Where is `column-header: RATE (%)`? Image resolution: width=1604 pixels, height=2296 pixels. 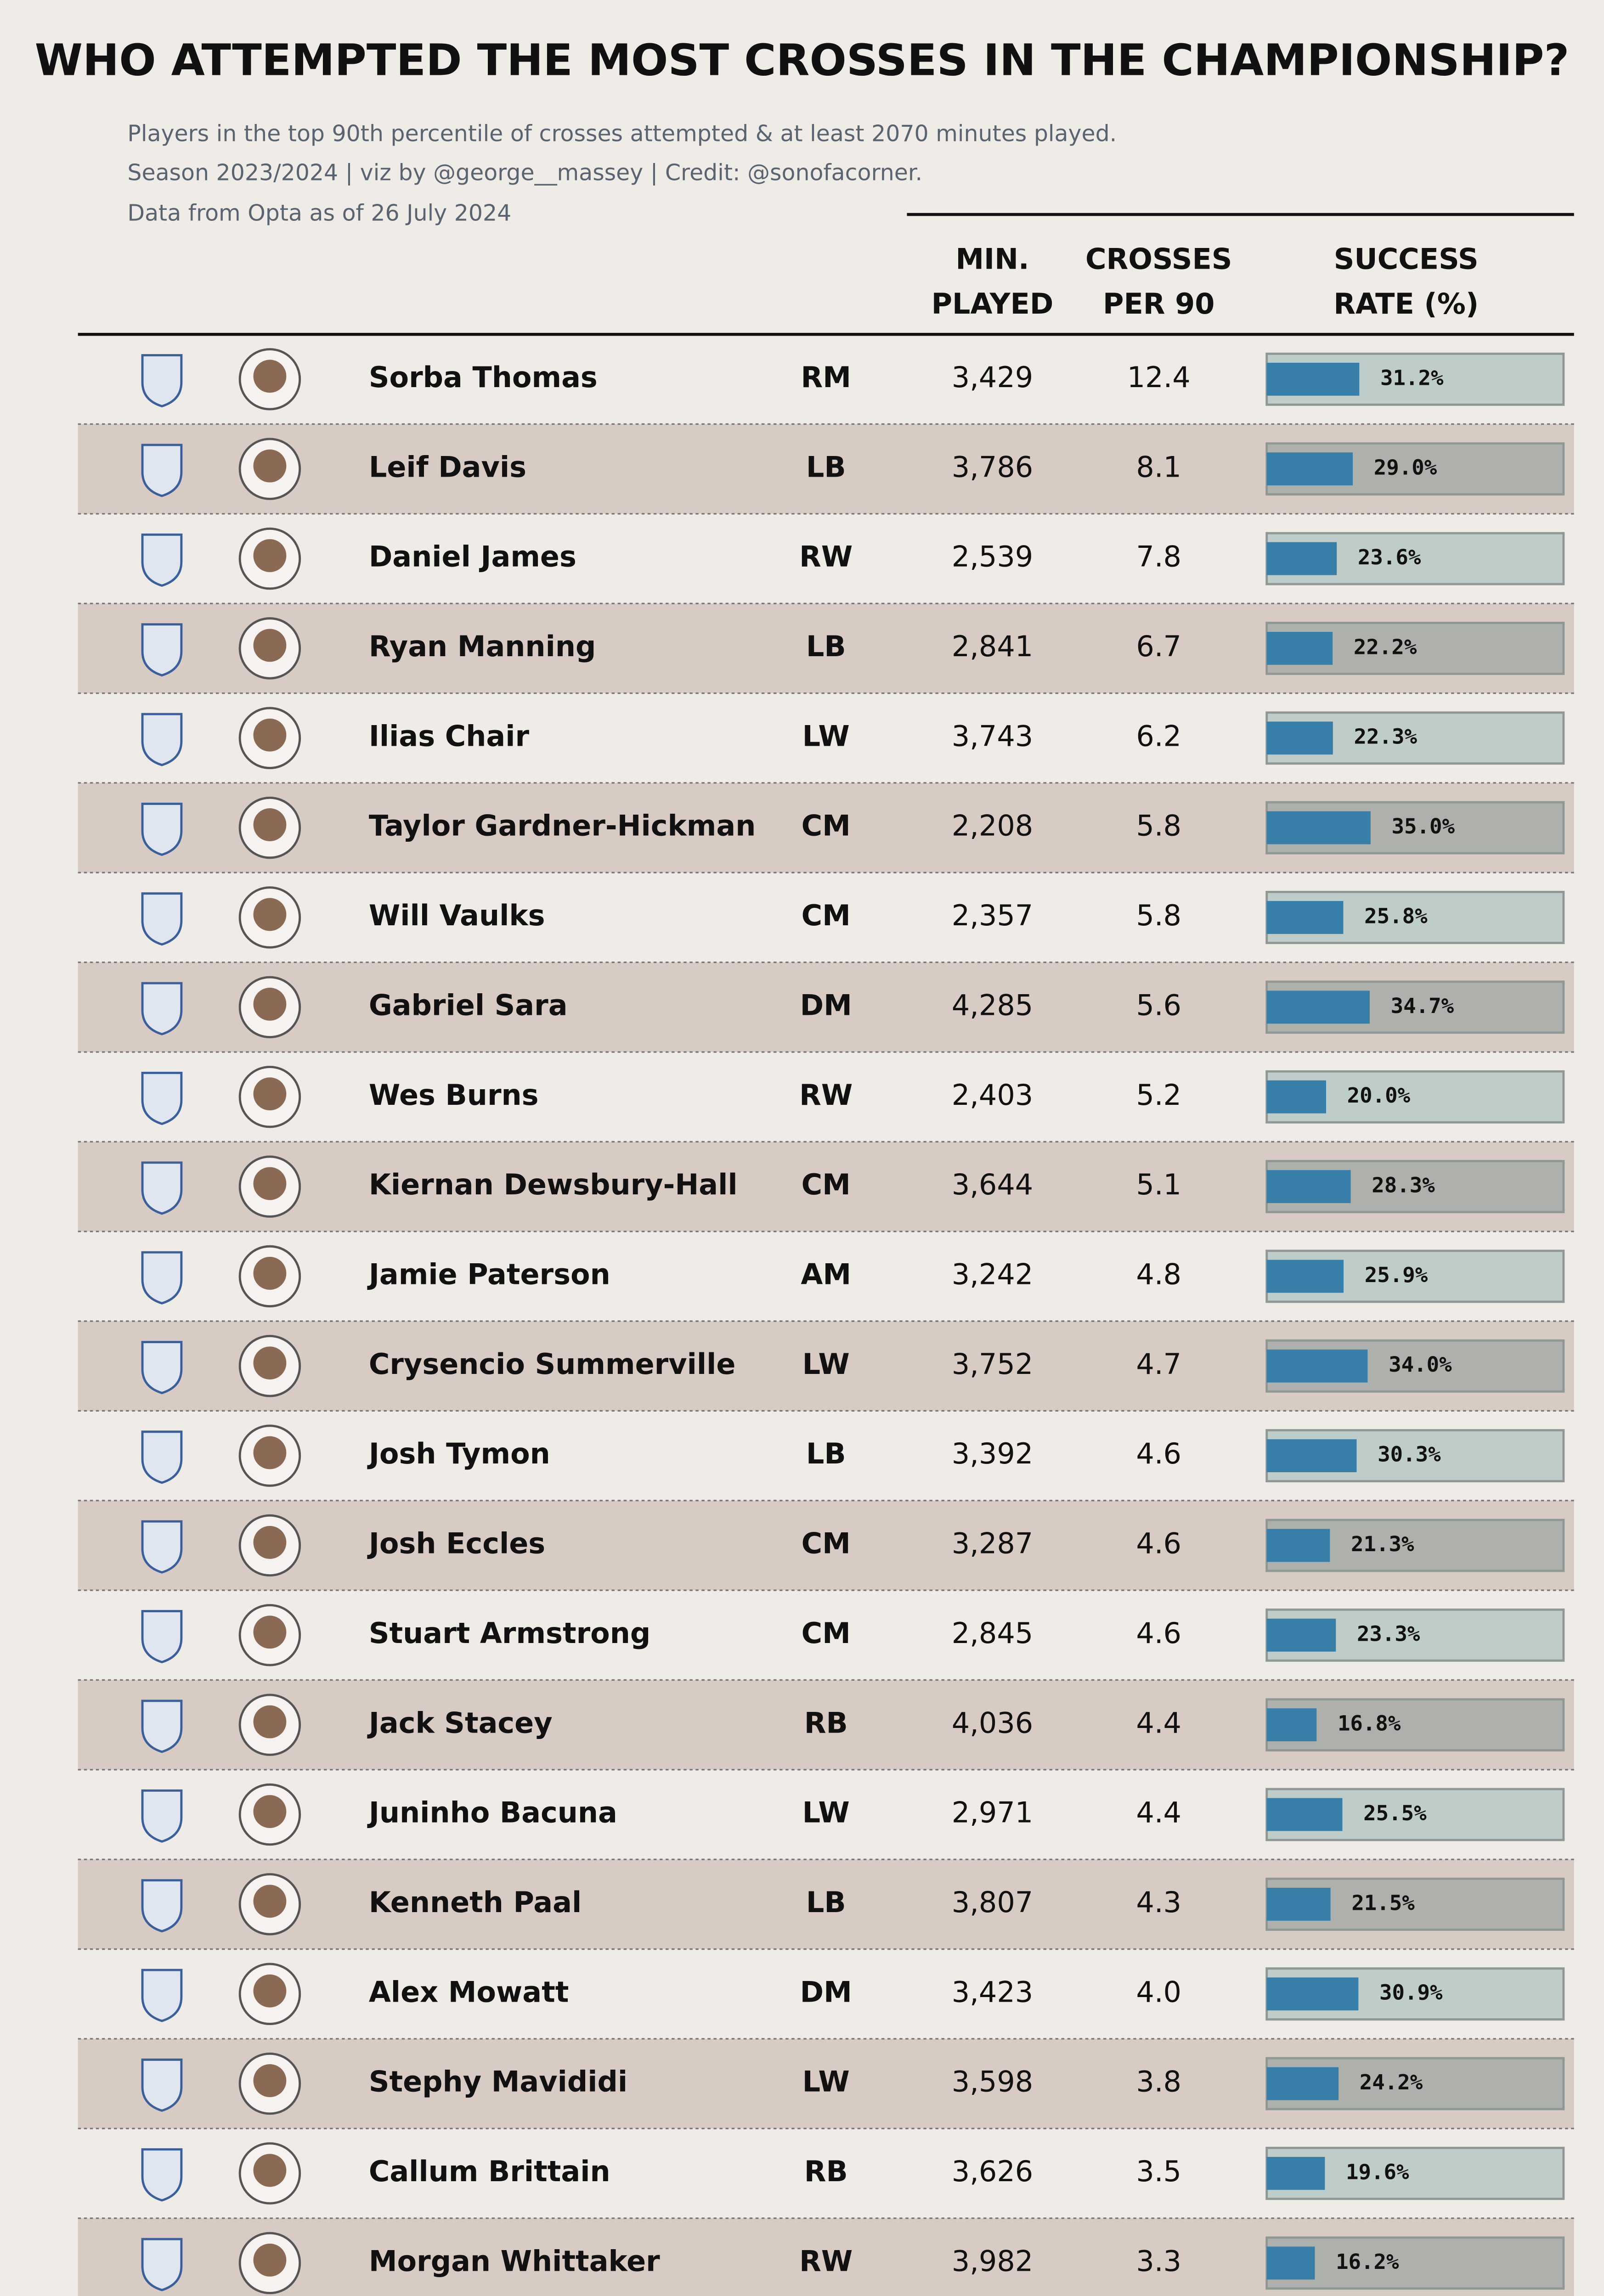 column-header: RATE (%) is located at coordinates (1406, 304).